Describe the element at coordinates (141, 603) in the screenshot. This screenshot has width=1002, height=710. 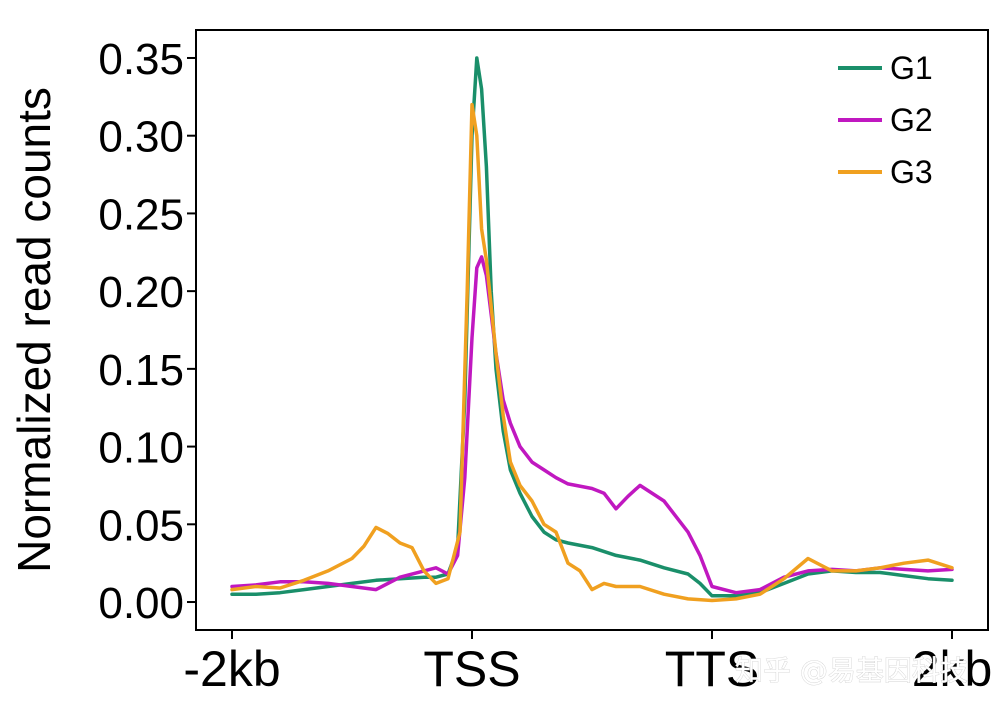
I see `y-tick-label-0: 0.00` at that location.